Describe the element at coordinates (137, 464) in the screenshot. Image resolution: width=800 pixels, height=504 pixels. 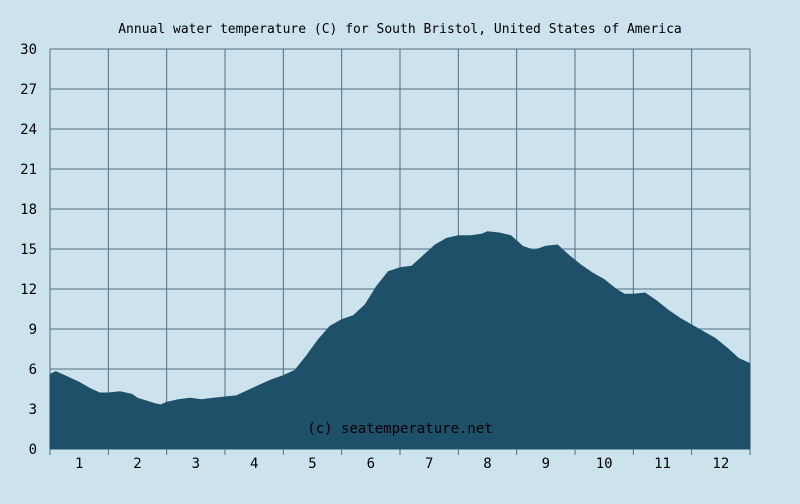
I see `x-tick-label: 2` at that location.